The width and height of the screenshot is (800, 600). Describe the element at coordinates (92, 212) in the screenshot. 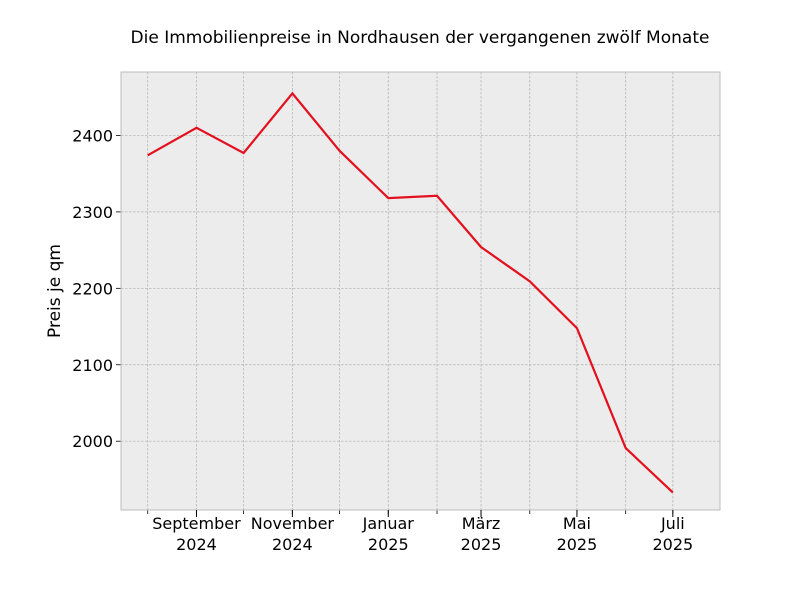

I see `y-tick-label: 2300` at that location.